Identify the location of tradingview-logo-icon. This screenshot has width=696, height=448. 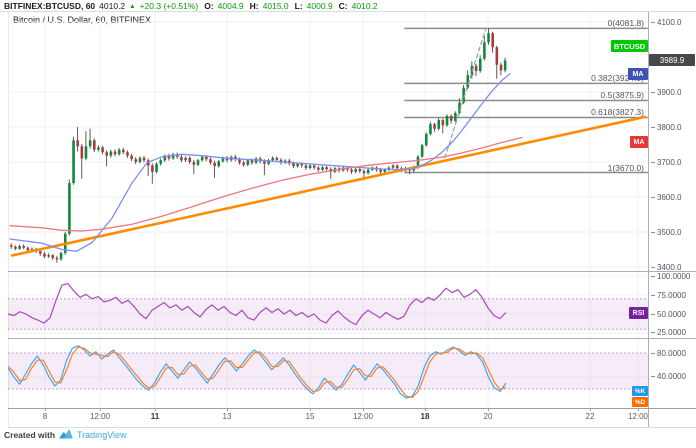
(66, 434).